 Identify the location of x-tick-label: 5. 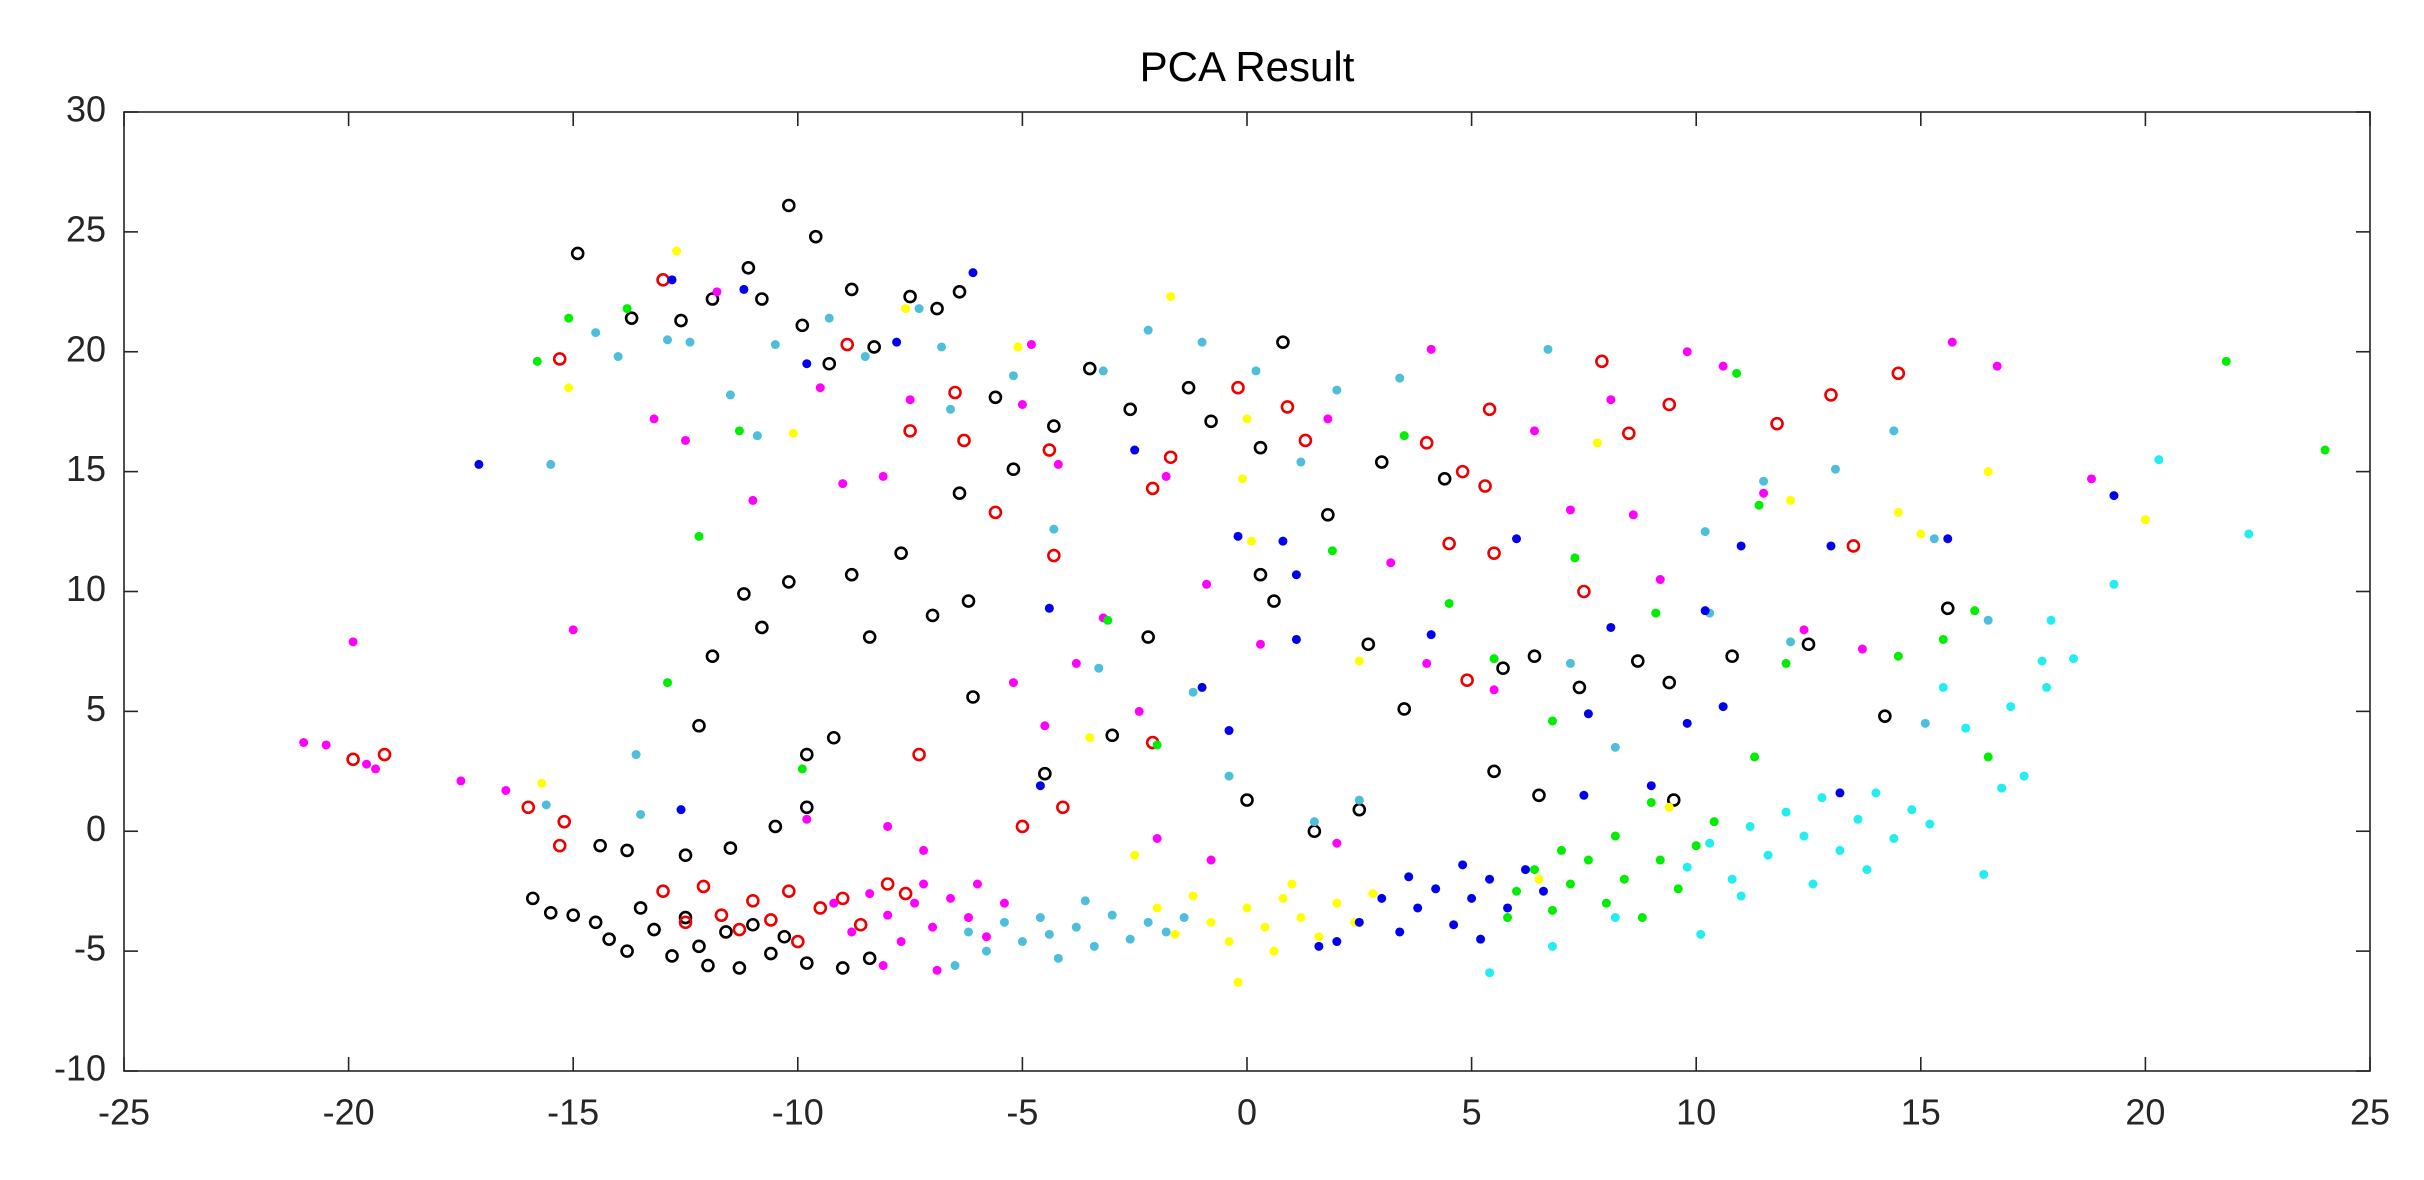
(1472, 1112).